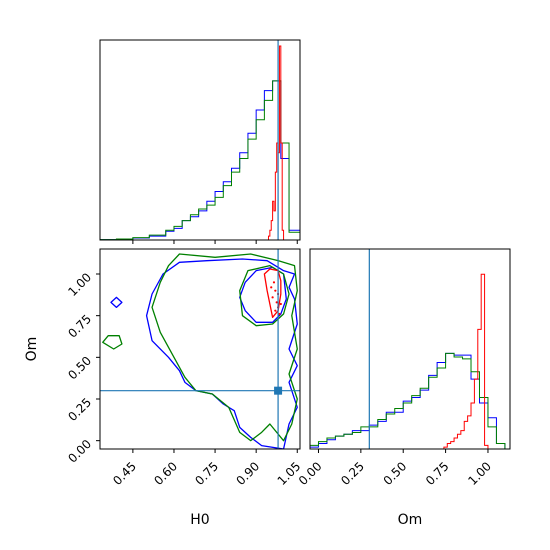 The width and height of the screenshot is (550, 550). I want to click on contour-panel-frame, so click(200, 349).